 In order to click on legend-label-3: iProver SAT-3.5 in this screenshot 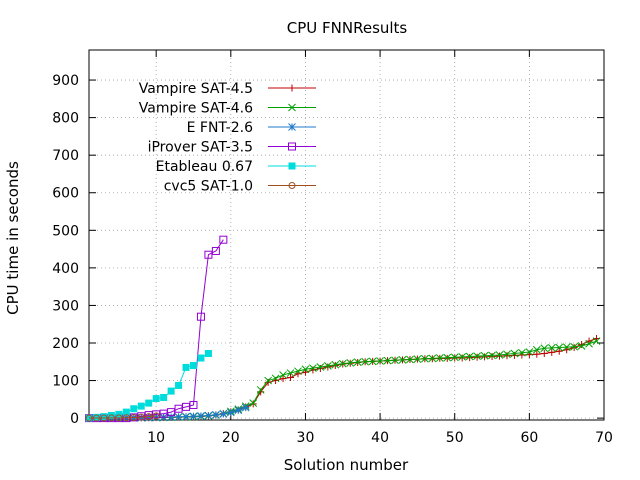, I will do `click(200, 148)`.